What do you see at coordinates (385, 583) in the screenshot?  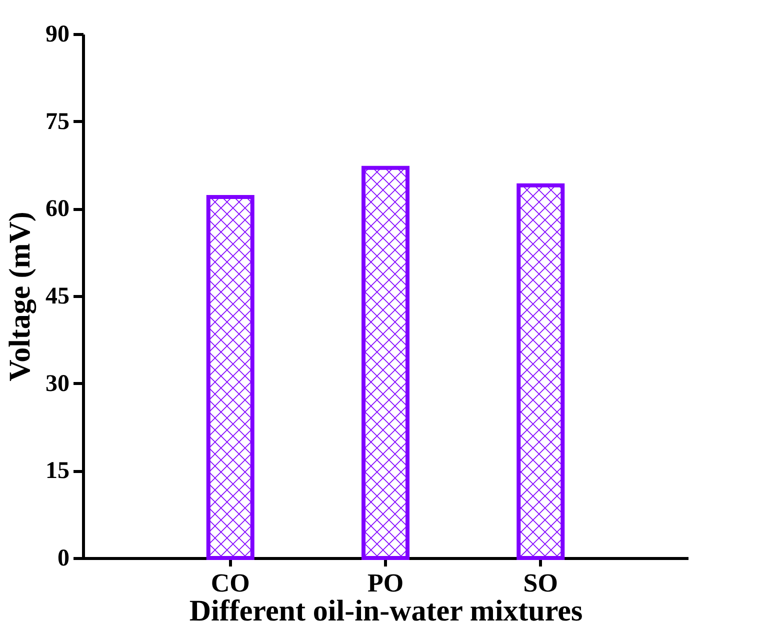 I see `x-tick-label: PO` at bounding box center [385, 583].